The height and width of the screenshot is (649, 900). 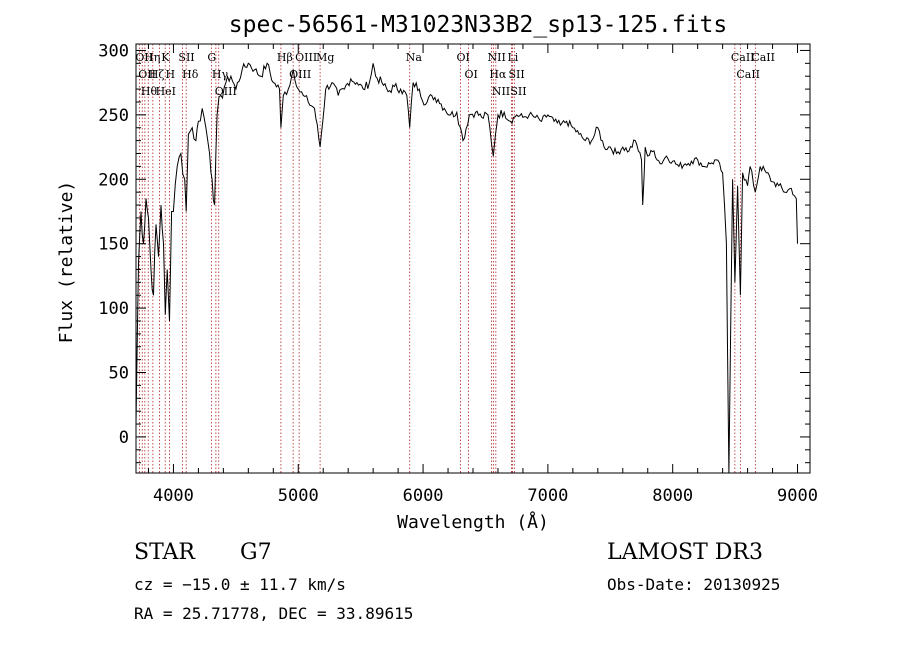 I want to click on observation-date: Obs-Date: 20130925, so click(x=694, y=584).